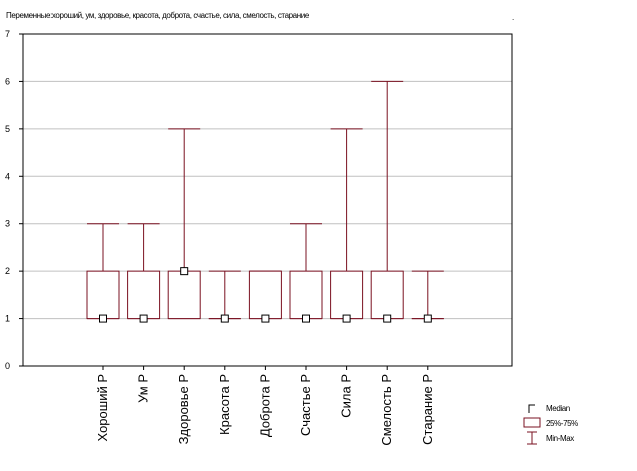 The image size is (637, 471). I want to click on legend-median-symbol, so click(531, 408).